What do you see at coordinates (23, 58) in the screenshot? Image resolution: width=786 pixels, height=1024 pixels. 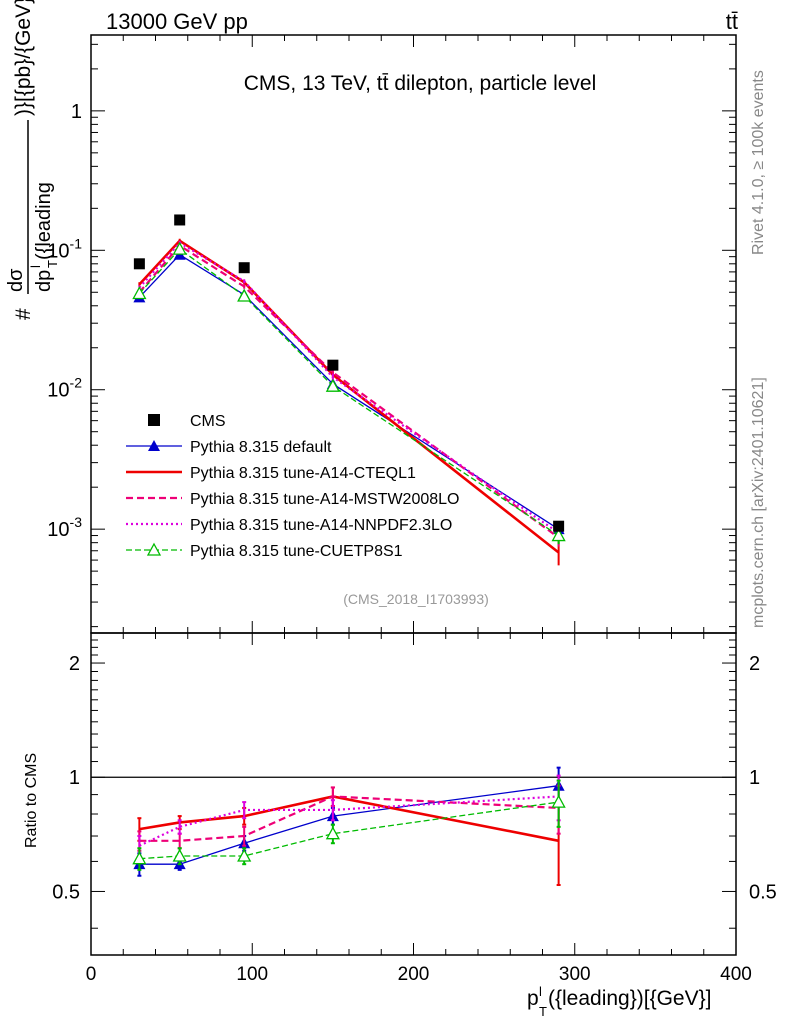 I see `svg-text: )}[{pb}/{GeV}]` at bounding box center [23, 58].